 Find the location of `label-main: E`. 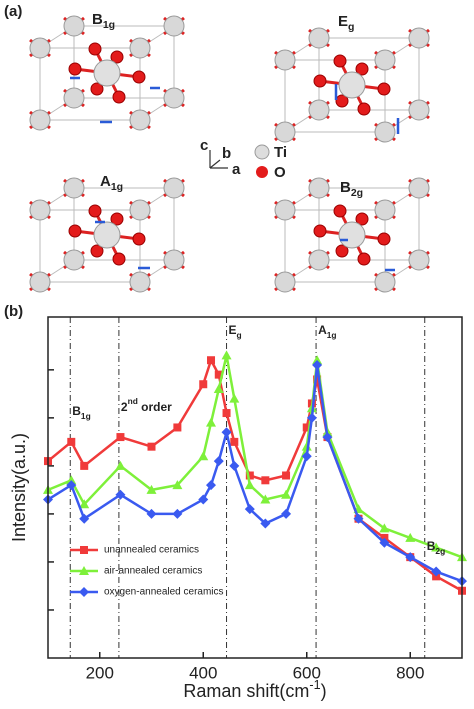

label-main: E is located at coordinates (343, 21).